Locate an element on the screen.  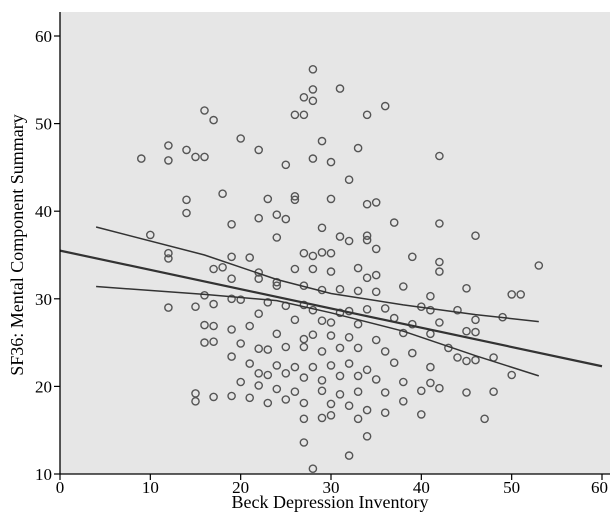
y-tick-label: 10 is located at coordinates (43, 474).